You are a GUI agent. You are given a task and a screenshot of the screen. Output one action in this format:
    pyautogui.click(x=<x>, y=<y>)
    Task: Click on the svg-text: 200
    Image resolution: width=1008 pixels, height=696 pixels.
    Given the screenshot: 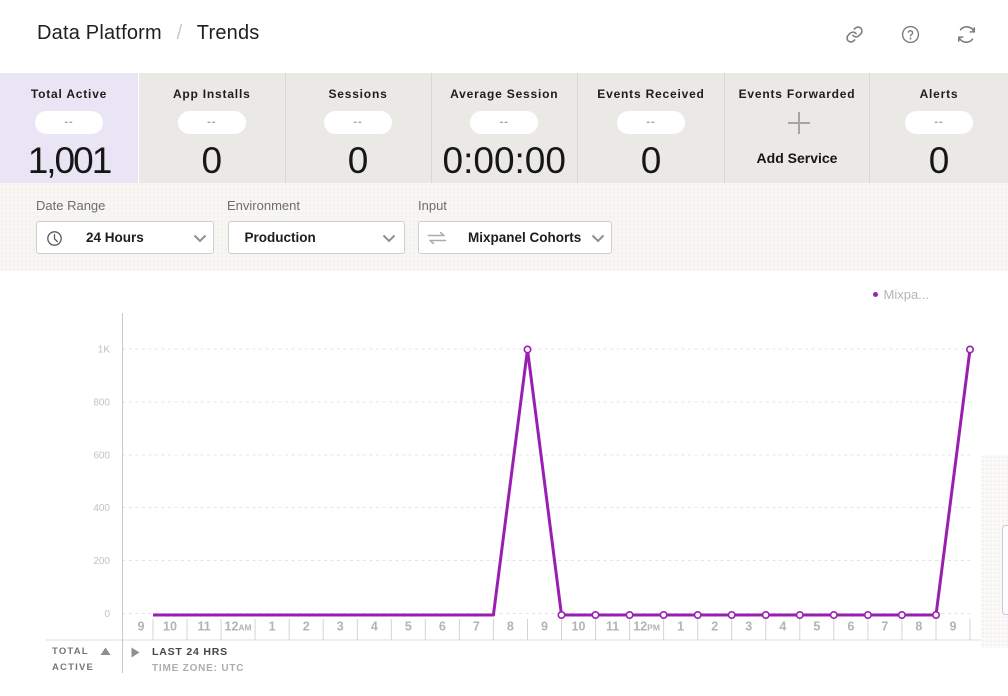 What is the action you would take?
    pyautogui.click(x=101, y=561)
    